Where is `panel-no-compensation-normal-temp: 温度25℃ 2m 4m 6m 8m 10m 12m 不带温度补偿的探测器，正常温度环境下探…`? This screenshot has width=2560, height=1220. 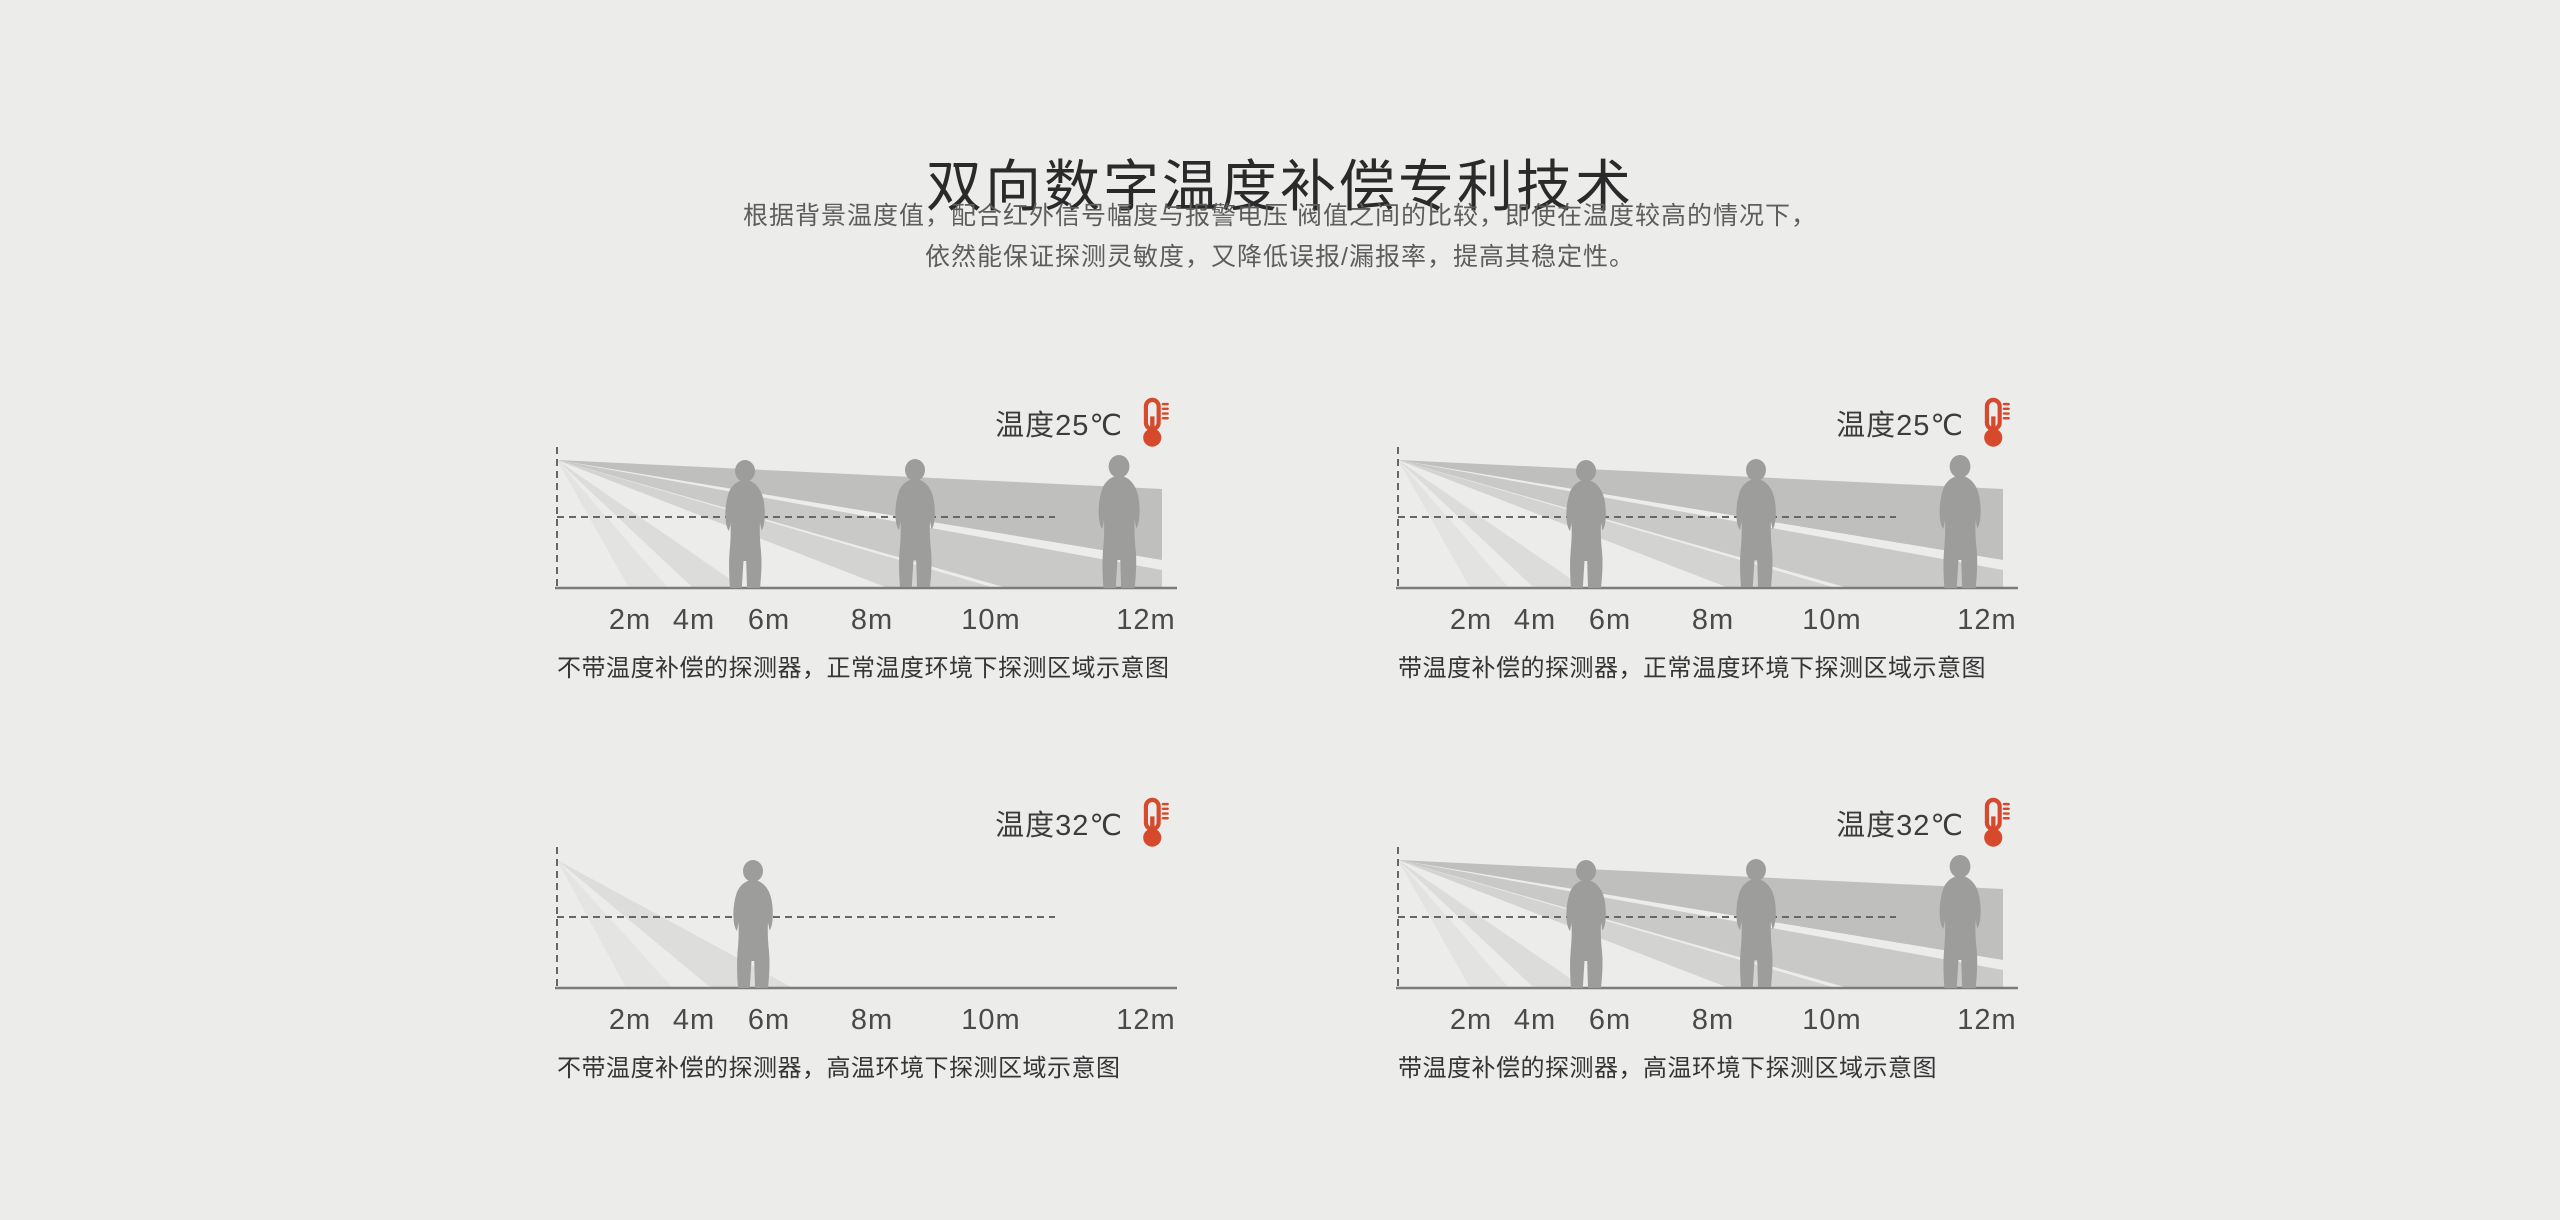 panel-no-compensation-normal-temp: 温度25℃ 2m 4m 6m 8m 10m 12m 不带温度补偿的探测器，正常温度环境下探… is located at coordinates (867, 542).